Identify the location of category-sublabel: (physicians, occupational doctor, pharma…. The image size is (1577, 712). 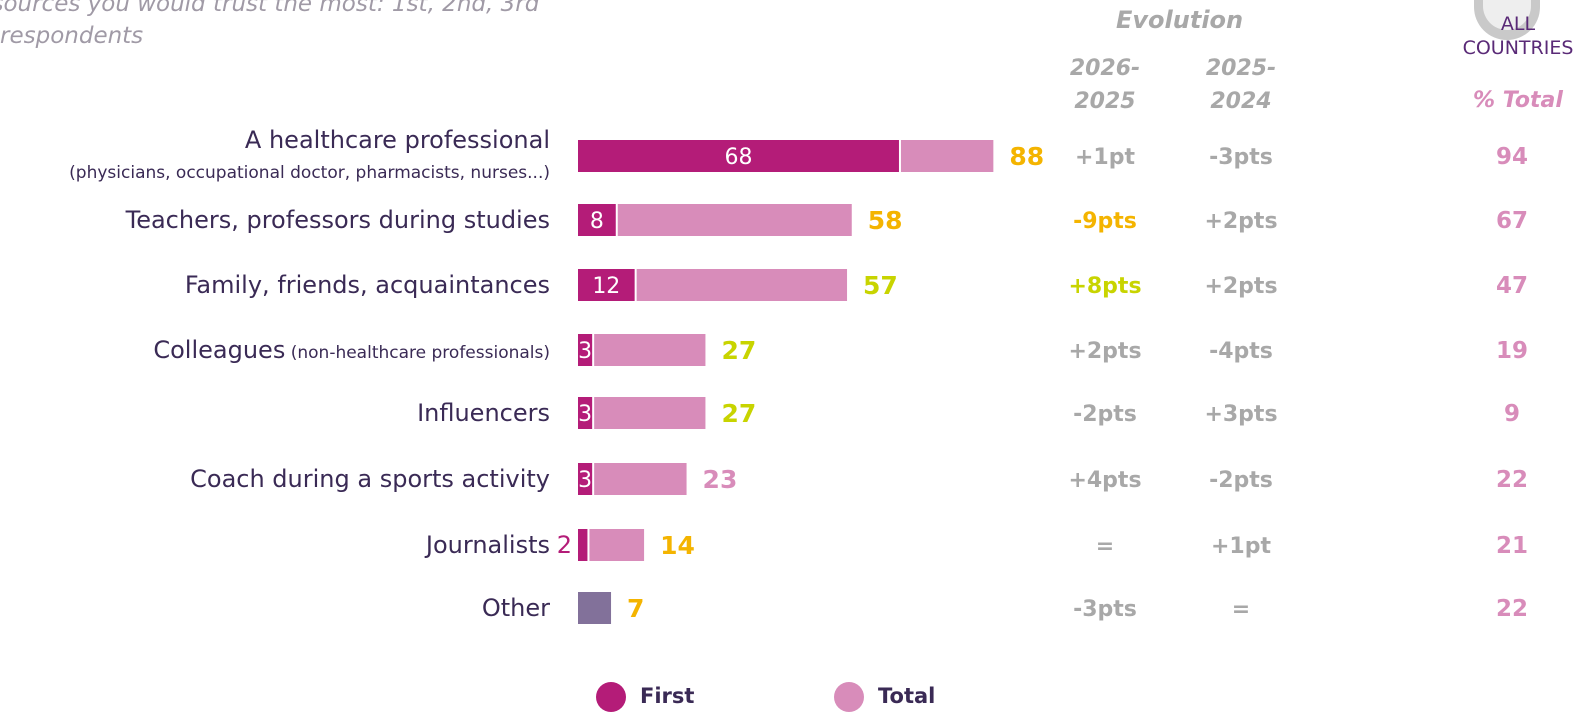
(309, 173).